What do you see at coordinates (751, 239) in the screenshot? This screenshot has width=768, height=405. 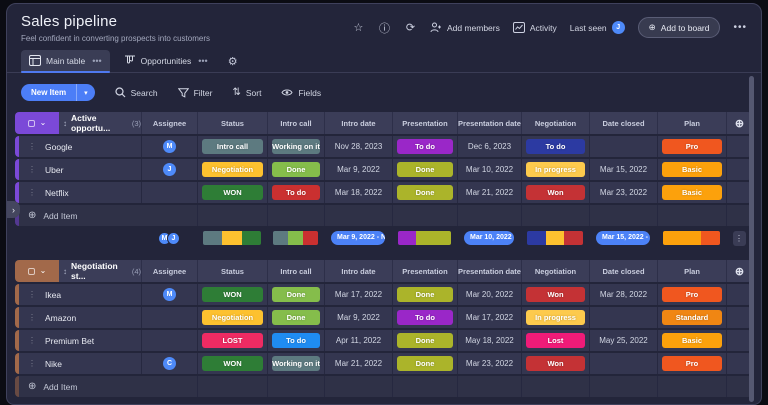 I see `vertical-scrollbar` at bounding box center [751, 239].